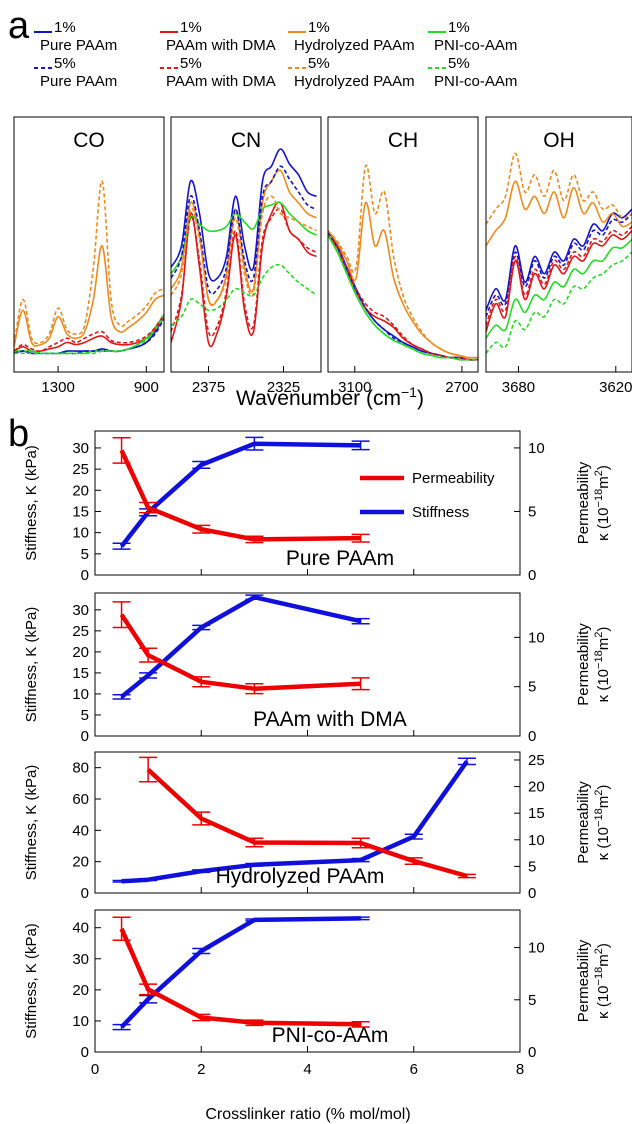 The height and width of the screenshot is (1124, 632). Describe the element at coordinates (475, 81) in the screenshot. I see `legend-a-name: PNI-co-AAm` at that location.